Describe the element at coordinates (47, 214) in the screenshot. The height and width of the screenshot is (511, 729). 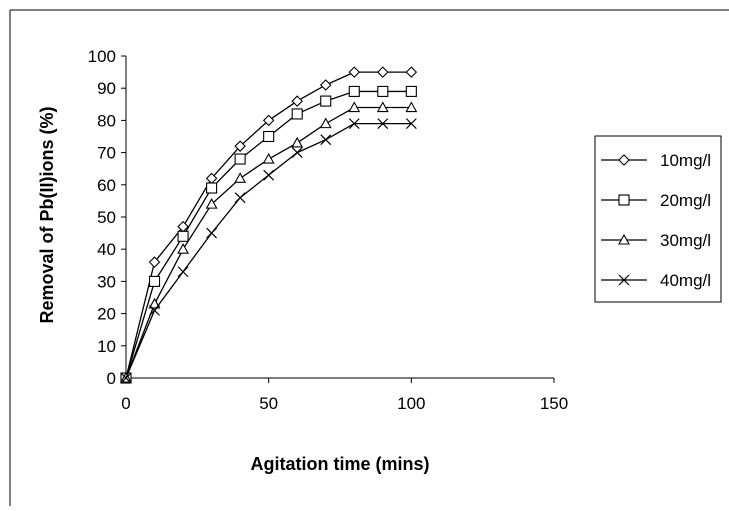
I see `y-axis-title: Removal of Pb(II)ions (%)` at that location.